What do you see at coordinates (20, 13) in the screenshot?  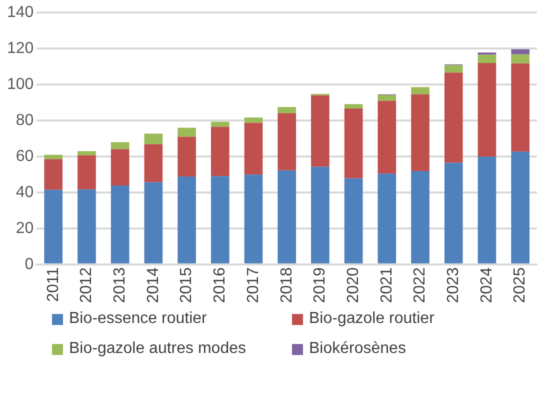 I see `y-tick-label: 140` at bounding box center [20, 13].